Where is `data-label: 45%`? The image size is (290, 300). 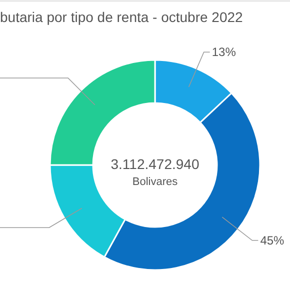 data-label: 45% is located at coordinates (272, 240).